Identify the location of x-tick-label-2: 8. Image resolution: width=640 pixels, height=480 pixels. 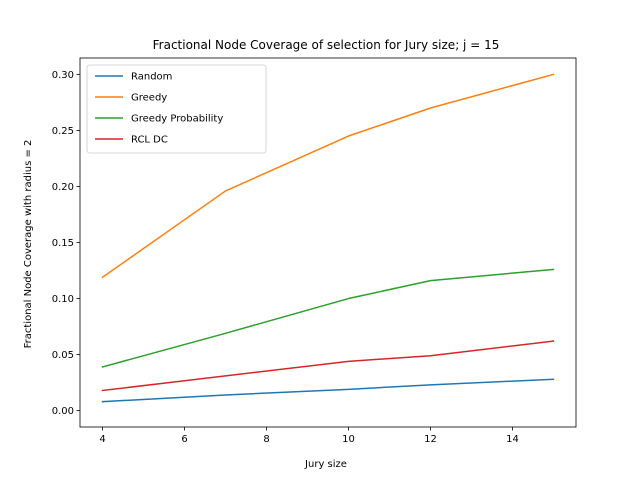
(266, 439).